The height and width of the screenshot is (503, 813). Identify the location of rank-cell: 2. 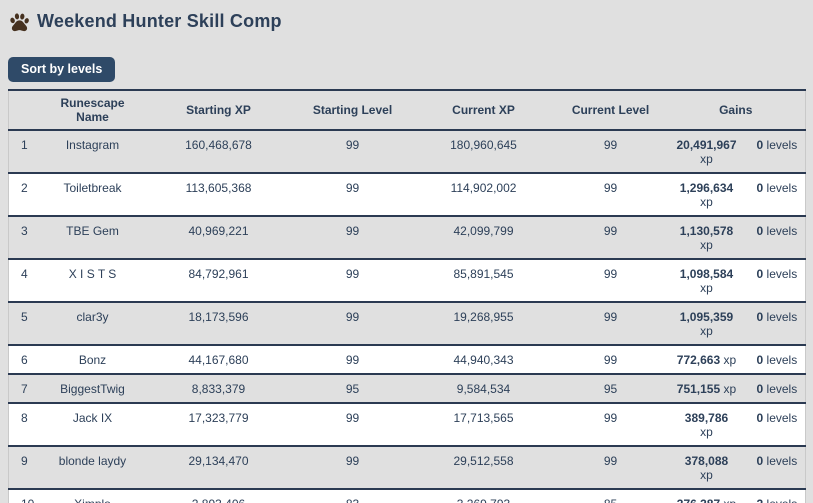
(24, 188).